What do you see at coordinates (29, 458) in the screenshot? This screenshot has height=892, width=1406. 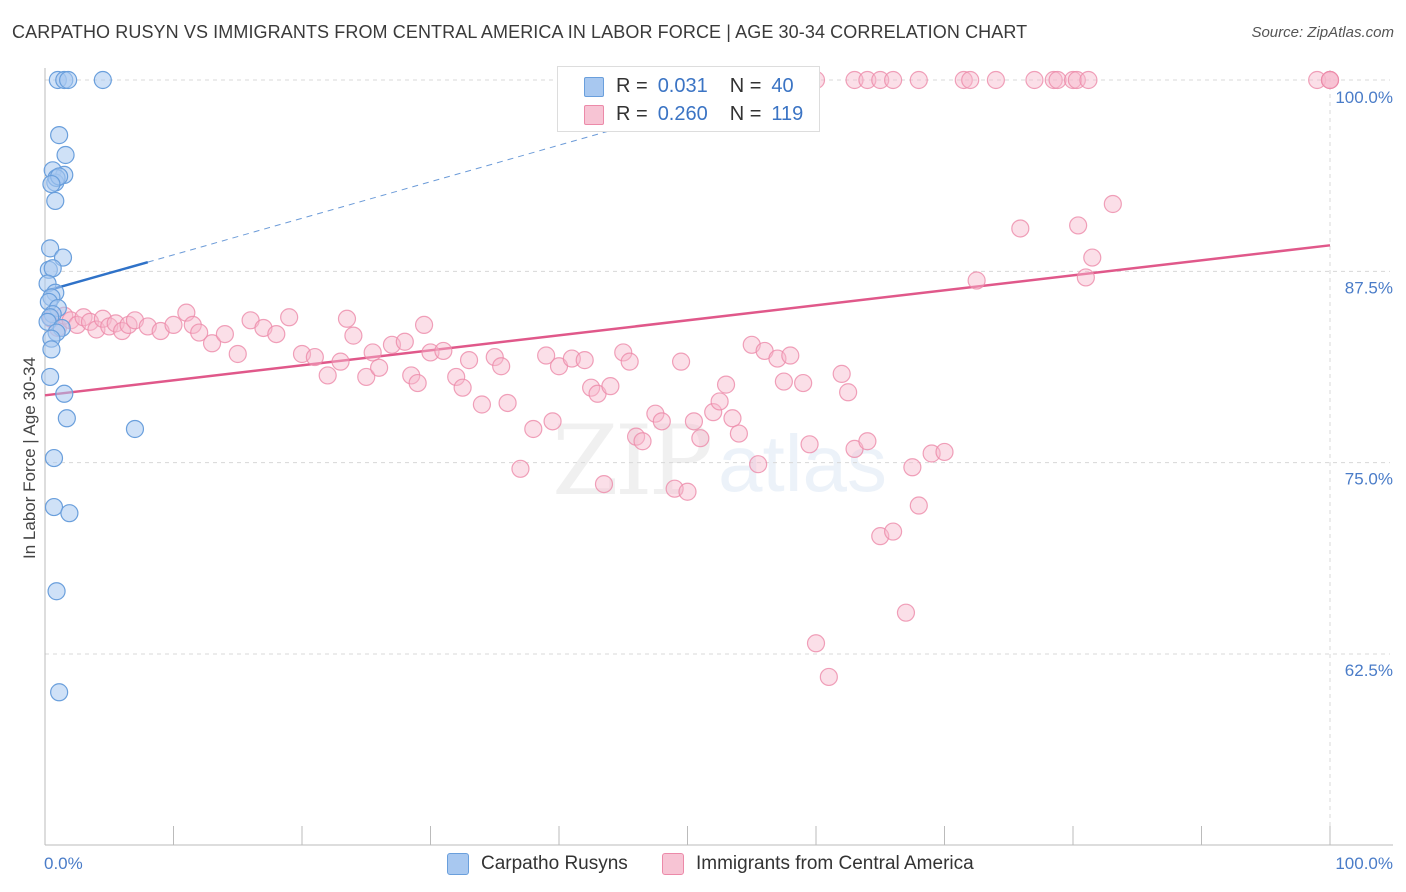 I see `y-axis-label: In Labor Force | Age 30-34` at bounding box center [29, 458].